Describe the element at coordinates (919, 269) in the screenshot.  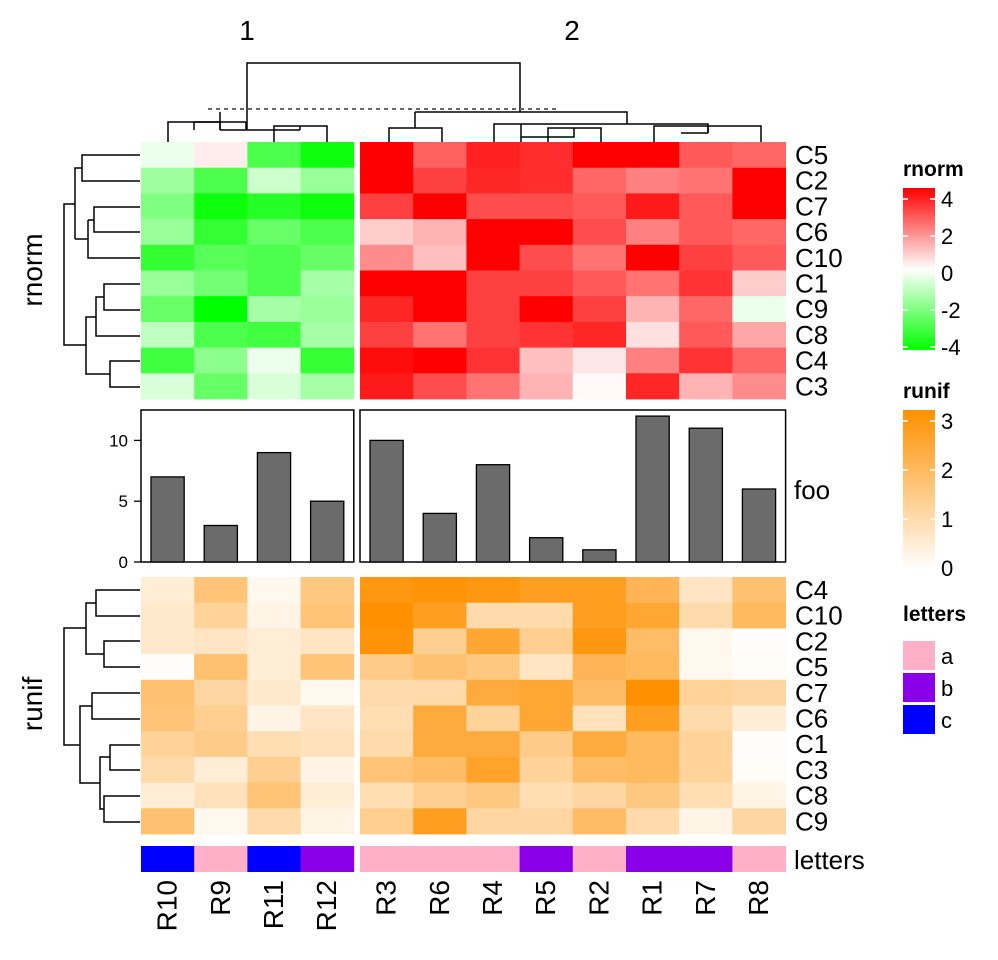
I see `rnorm-legend-colorbar` at that location.